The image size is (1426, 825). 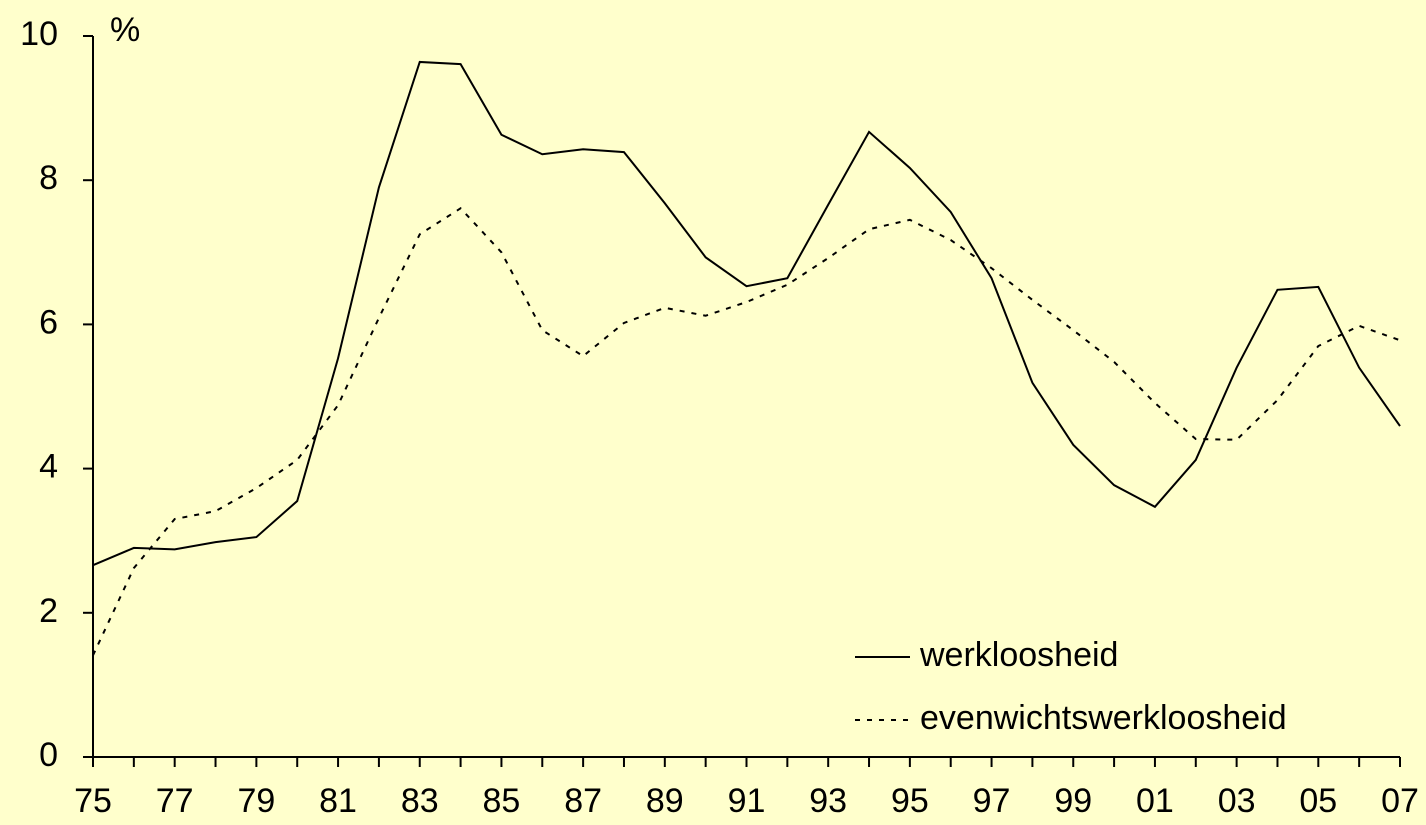 What do you see at coordinates (48, 467) in the screenshot?
I see `y-tick-label: 4` at bounding box center [48, 467].